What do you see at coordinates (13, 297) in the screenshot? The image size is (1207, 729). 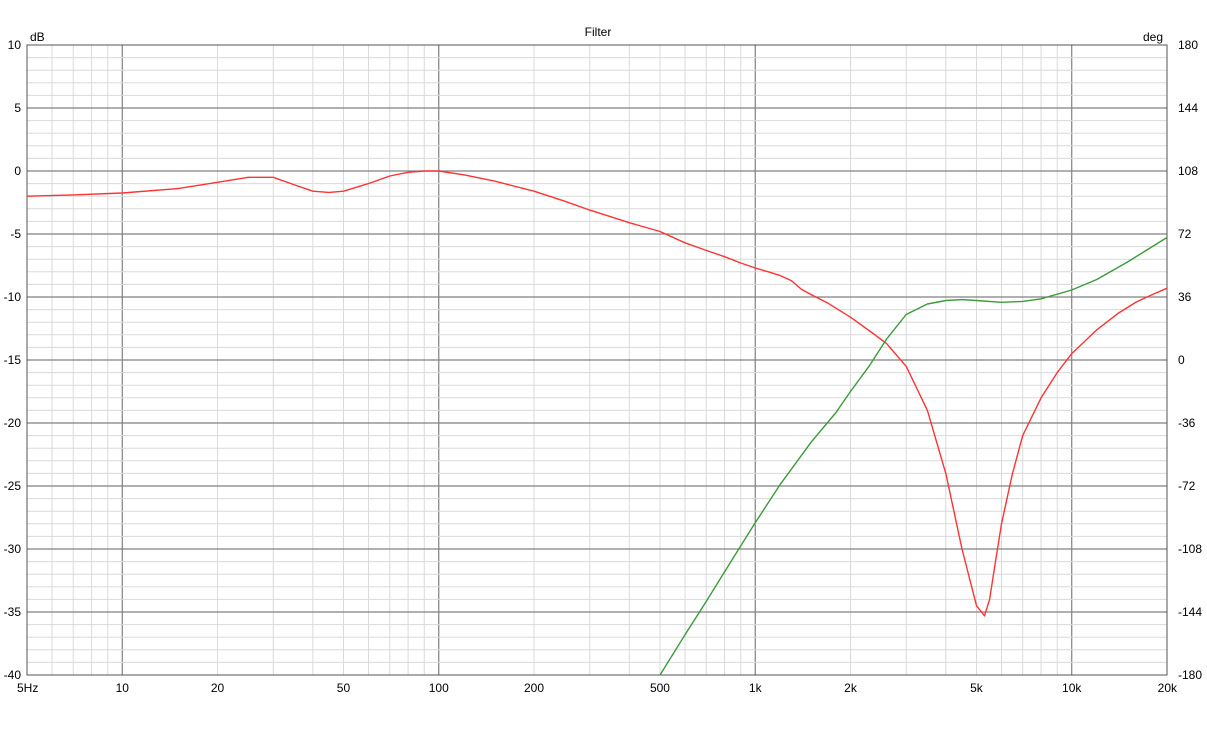 I see `y-left-tick-label: -10` at bounding box center [13, 297].